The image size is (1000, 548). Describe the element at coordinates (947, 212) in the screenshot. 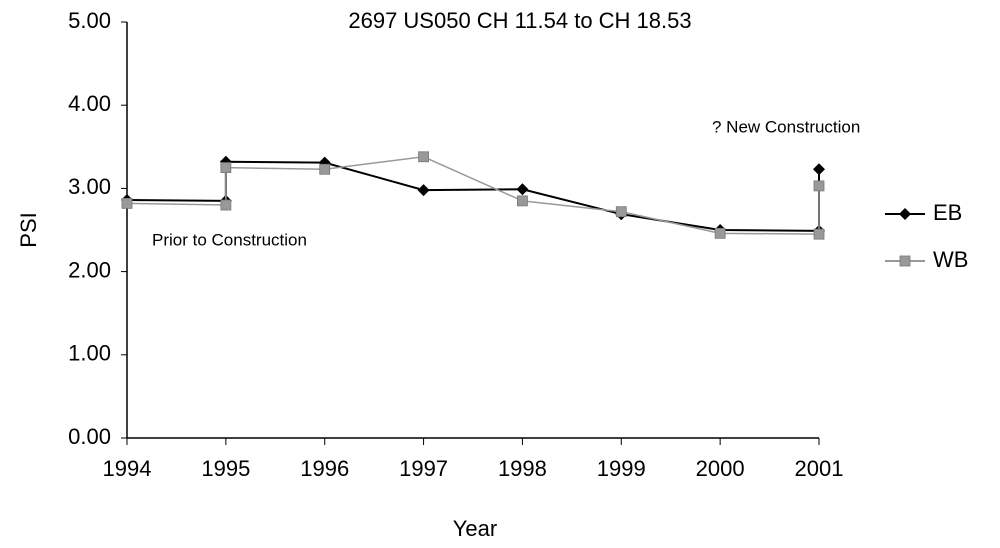

I see `legend-label: EB` at that location.